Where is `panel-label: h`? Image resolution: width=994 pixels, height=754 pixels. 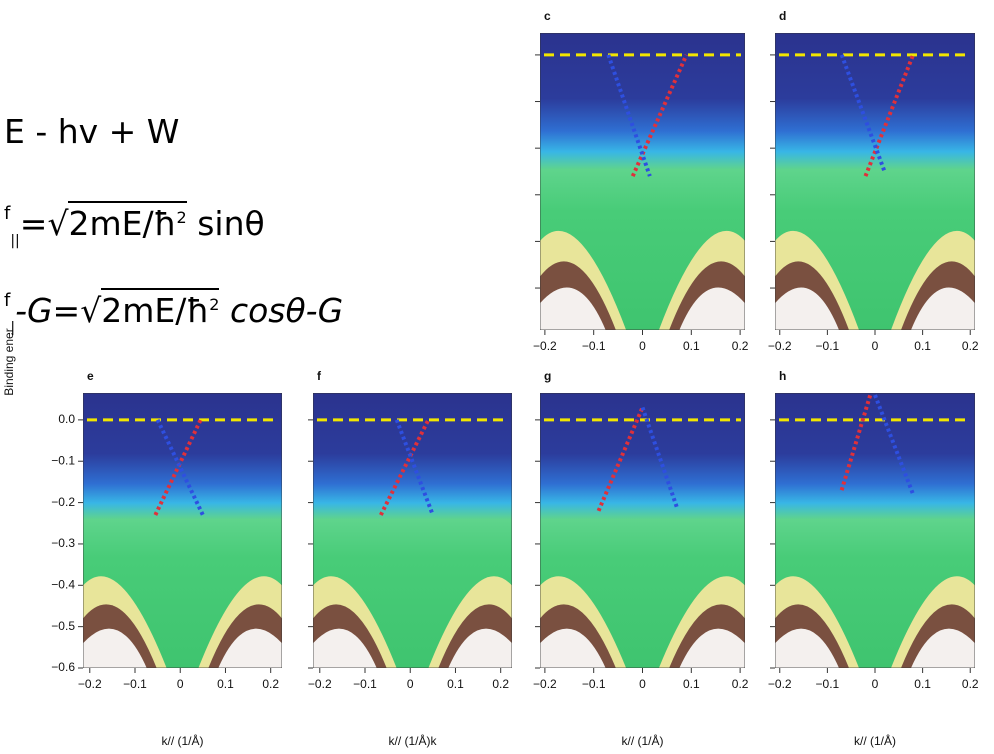 panel-label: h is located at coordinates (782, 376).